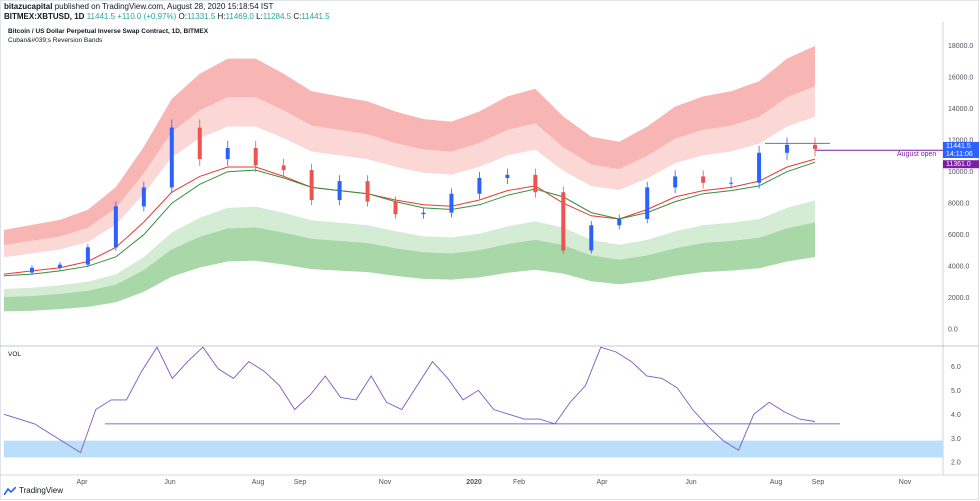  I want to click on last-price-badge-text: 11441.5, so click(958, 146).